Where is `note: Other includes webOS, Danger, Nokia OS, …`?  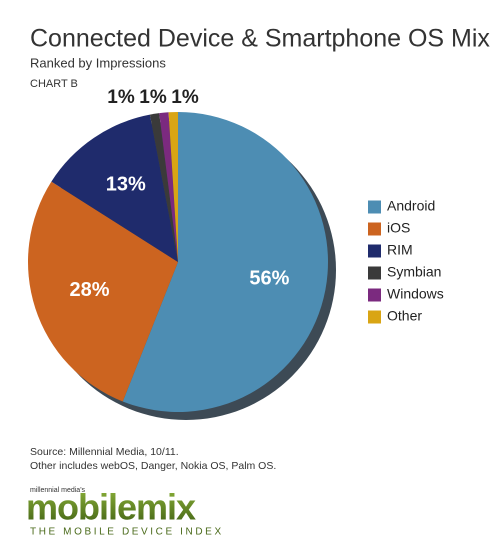
note: Other includes webOS, Danger, Nokia OS, … is located at coordinates (153, 466).